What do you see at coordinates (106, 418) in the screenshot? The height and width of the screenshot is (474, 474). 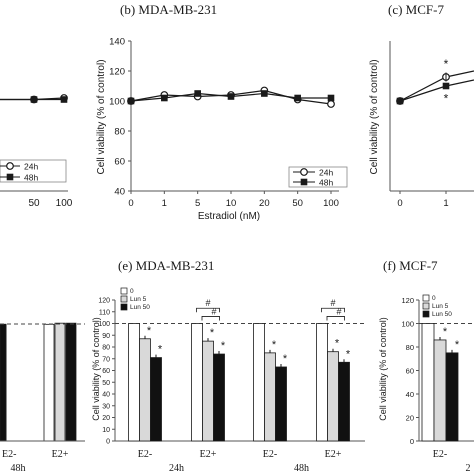 I see `panel-e-y-tick-label: 20` at bounding box center [106, 418].